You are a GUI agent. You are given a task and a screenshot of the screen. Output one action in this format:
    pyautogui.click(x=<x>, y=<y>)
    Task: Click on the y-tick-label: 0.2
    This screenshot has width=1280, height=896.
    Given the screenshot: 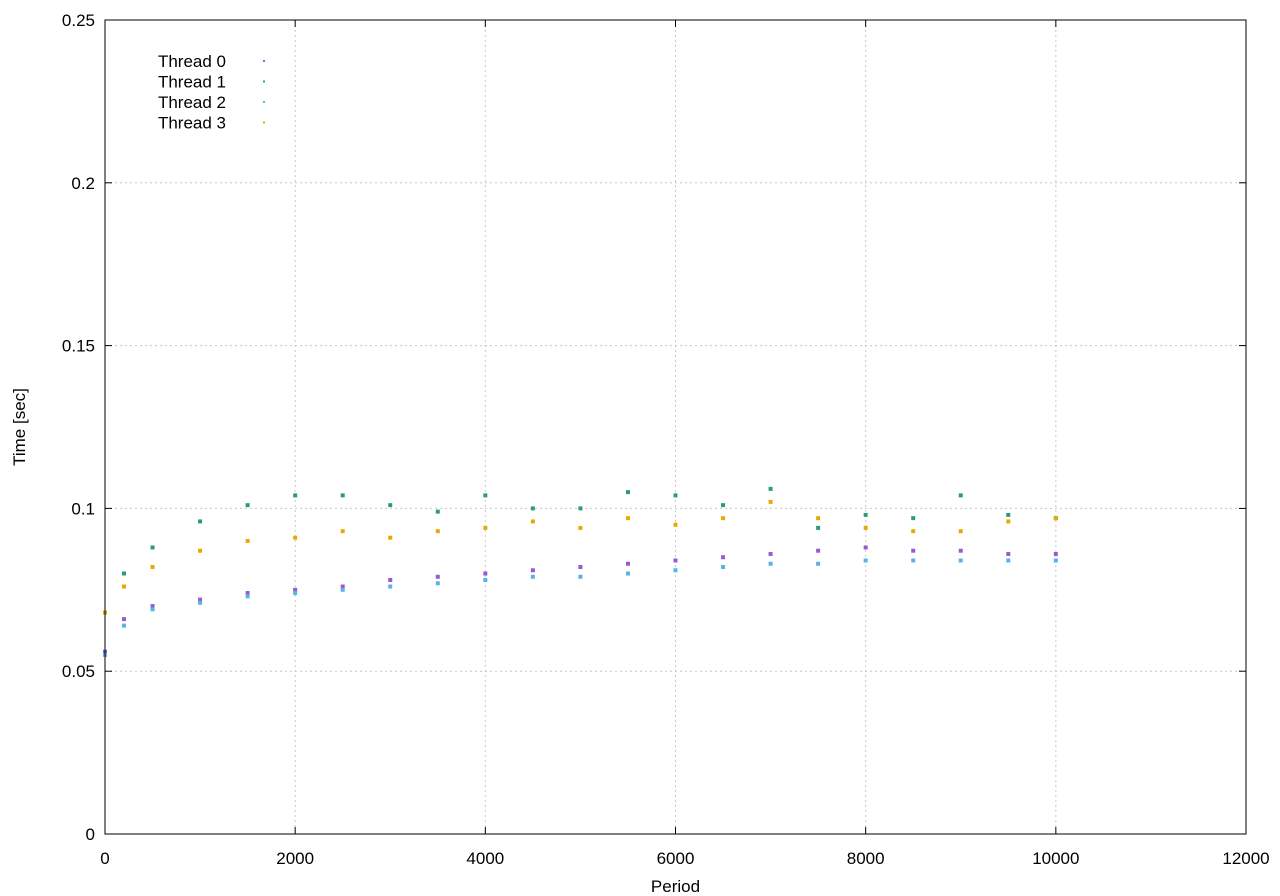 What is the action you would take?
    pyautogui.click(x=83, y=183)
    